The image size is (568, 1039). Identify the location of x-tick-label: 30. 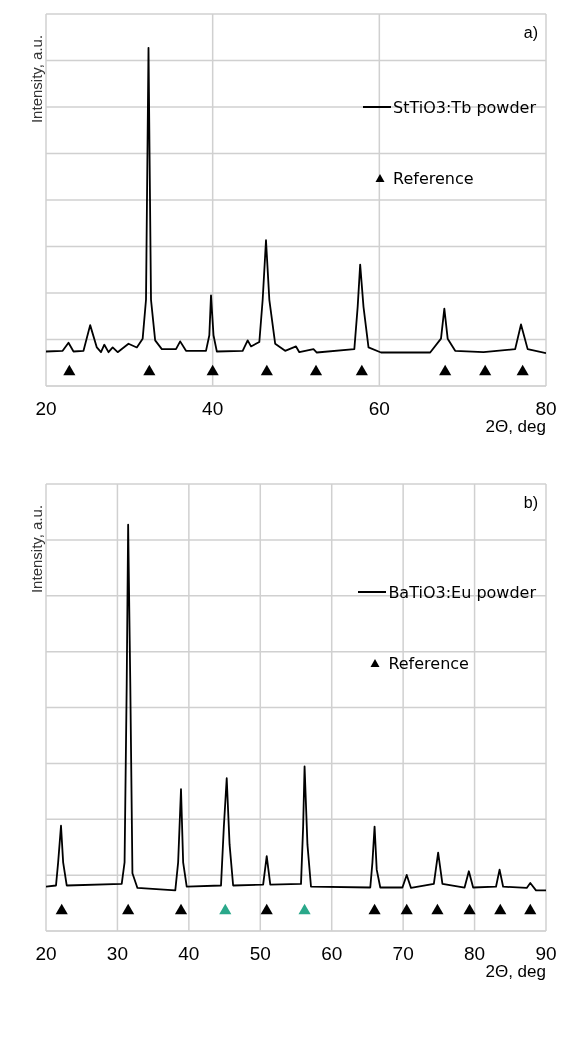
(117, 954).